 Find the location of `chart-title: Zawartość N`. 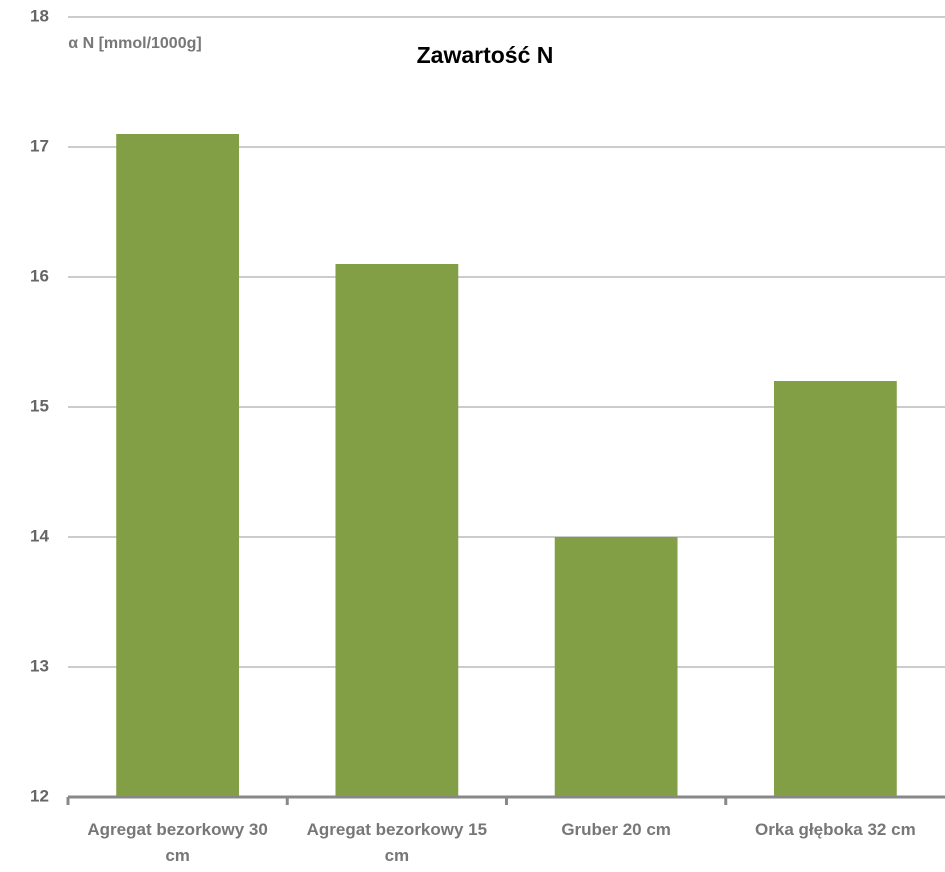

chart-title: Zawartość N is located at coordinates (485, 55).